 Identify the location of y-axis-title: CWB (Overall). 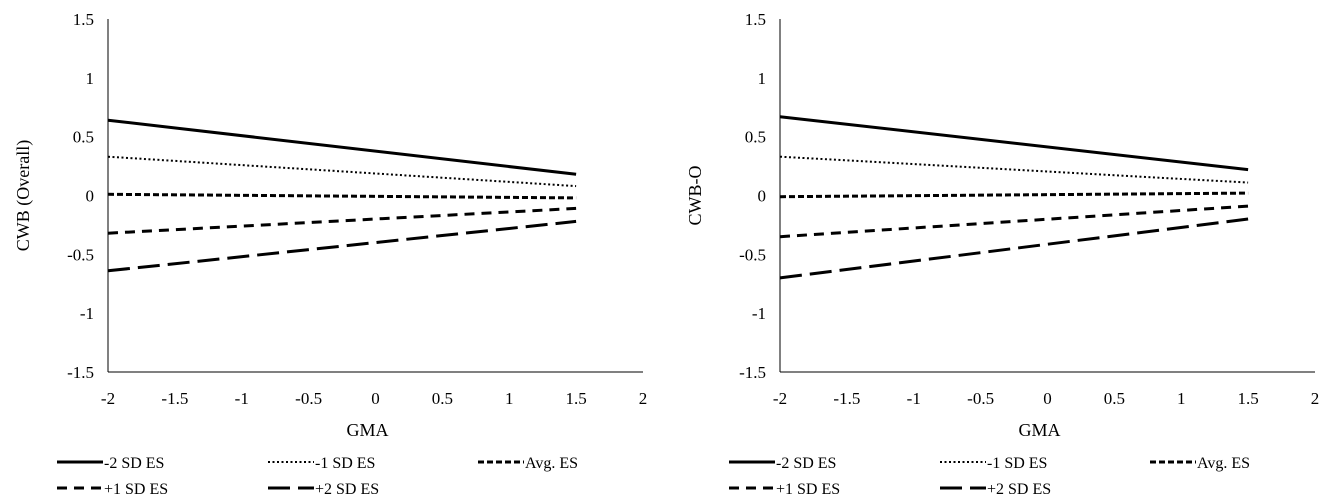
(23, 195).